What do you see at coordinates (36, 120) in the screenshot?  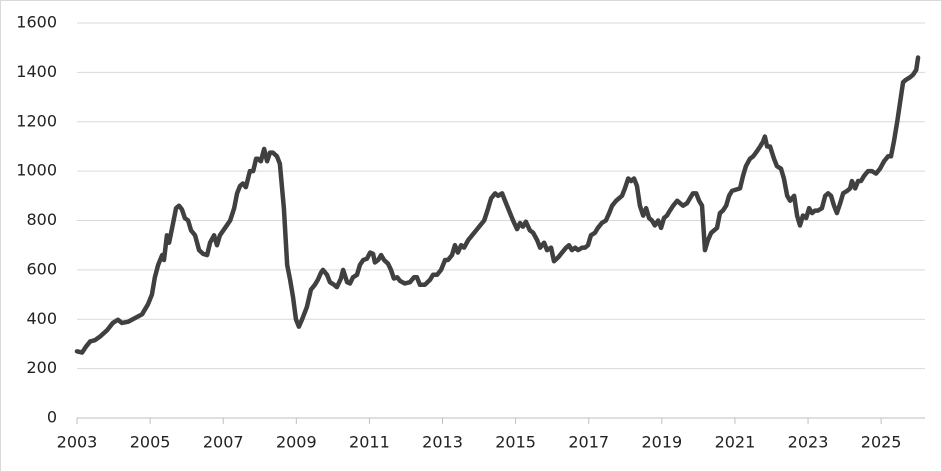 I see `y-tick-label: 1200` at bounding box center [36, 120].